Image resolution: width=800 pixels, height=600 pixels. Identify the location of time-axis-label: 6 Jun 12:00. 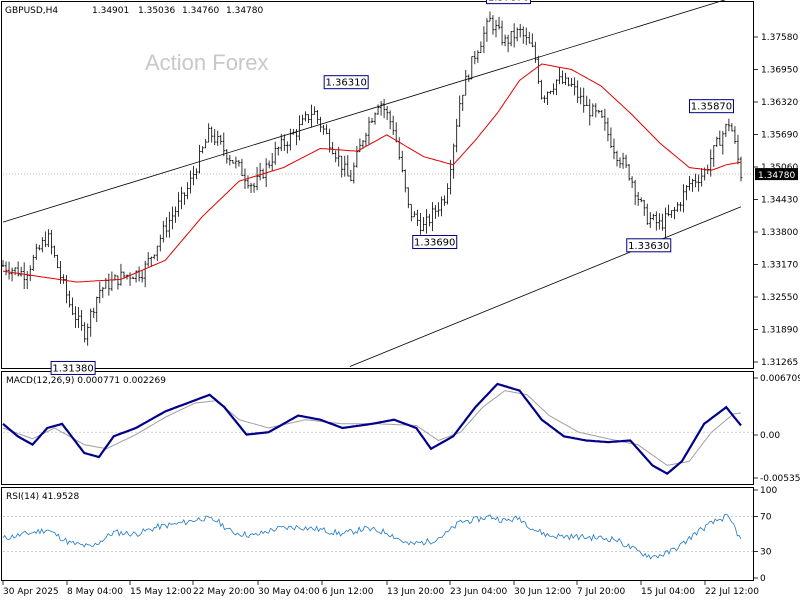
(348, 592).